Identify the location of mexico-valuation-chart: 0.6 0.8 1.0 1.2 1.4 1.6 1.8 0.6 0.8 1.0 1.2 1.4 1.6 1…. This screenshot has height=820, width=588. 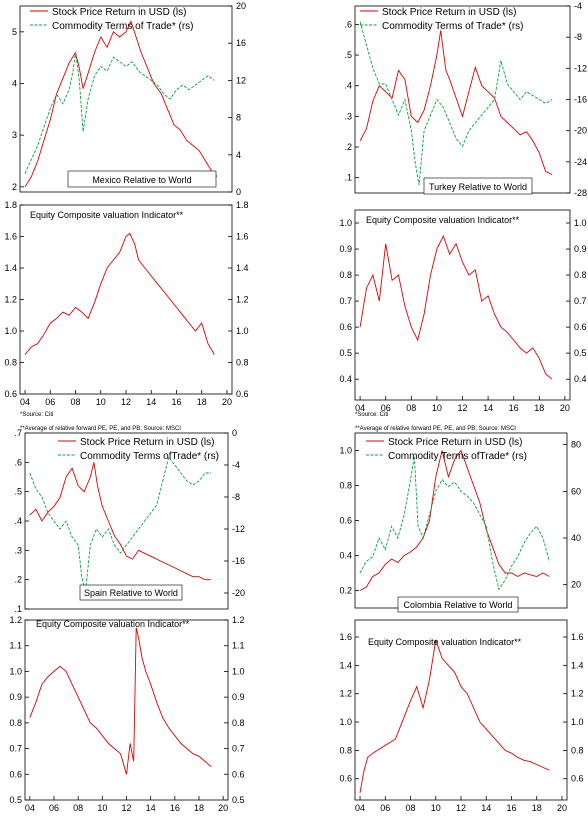
(126, 303).